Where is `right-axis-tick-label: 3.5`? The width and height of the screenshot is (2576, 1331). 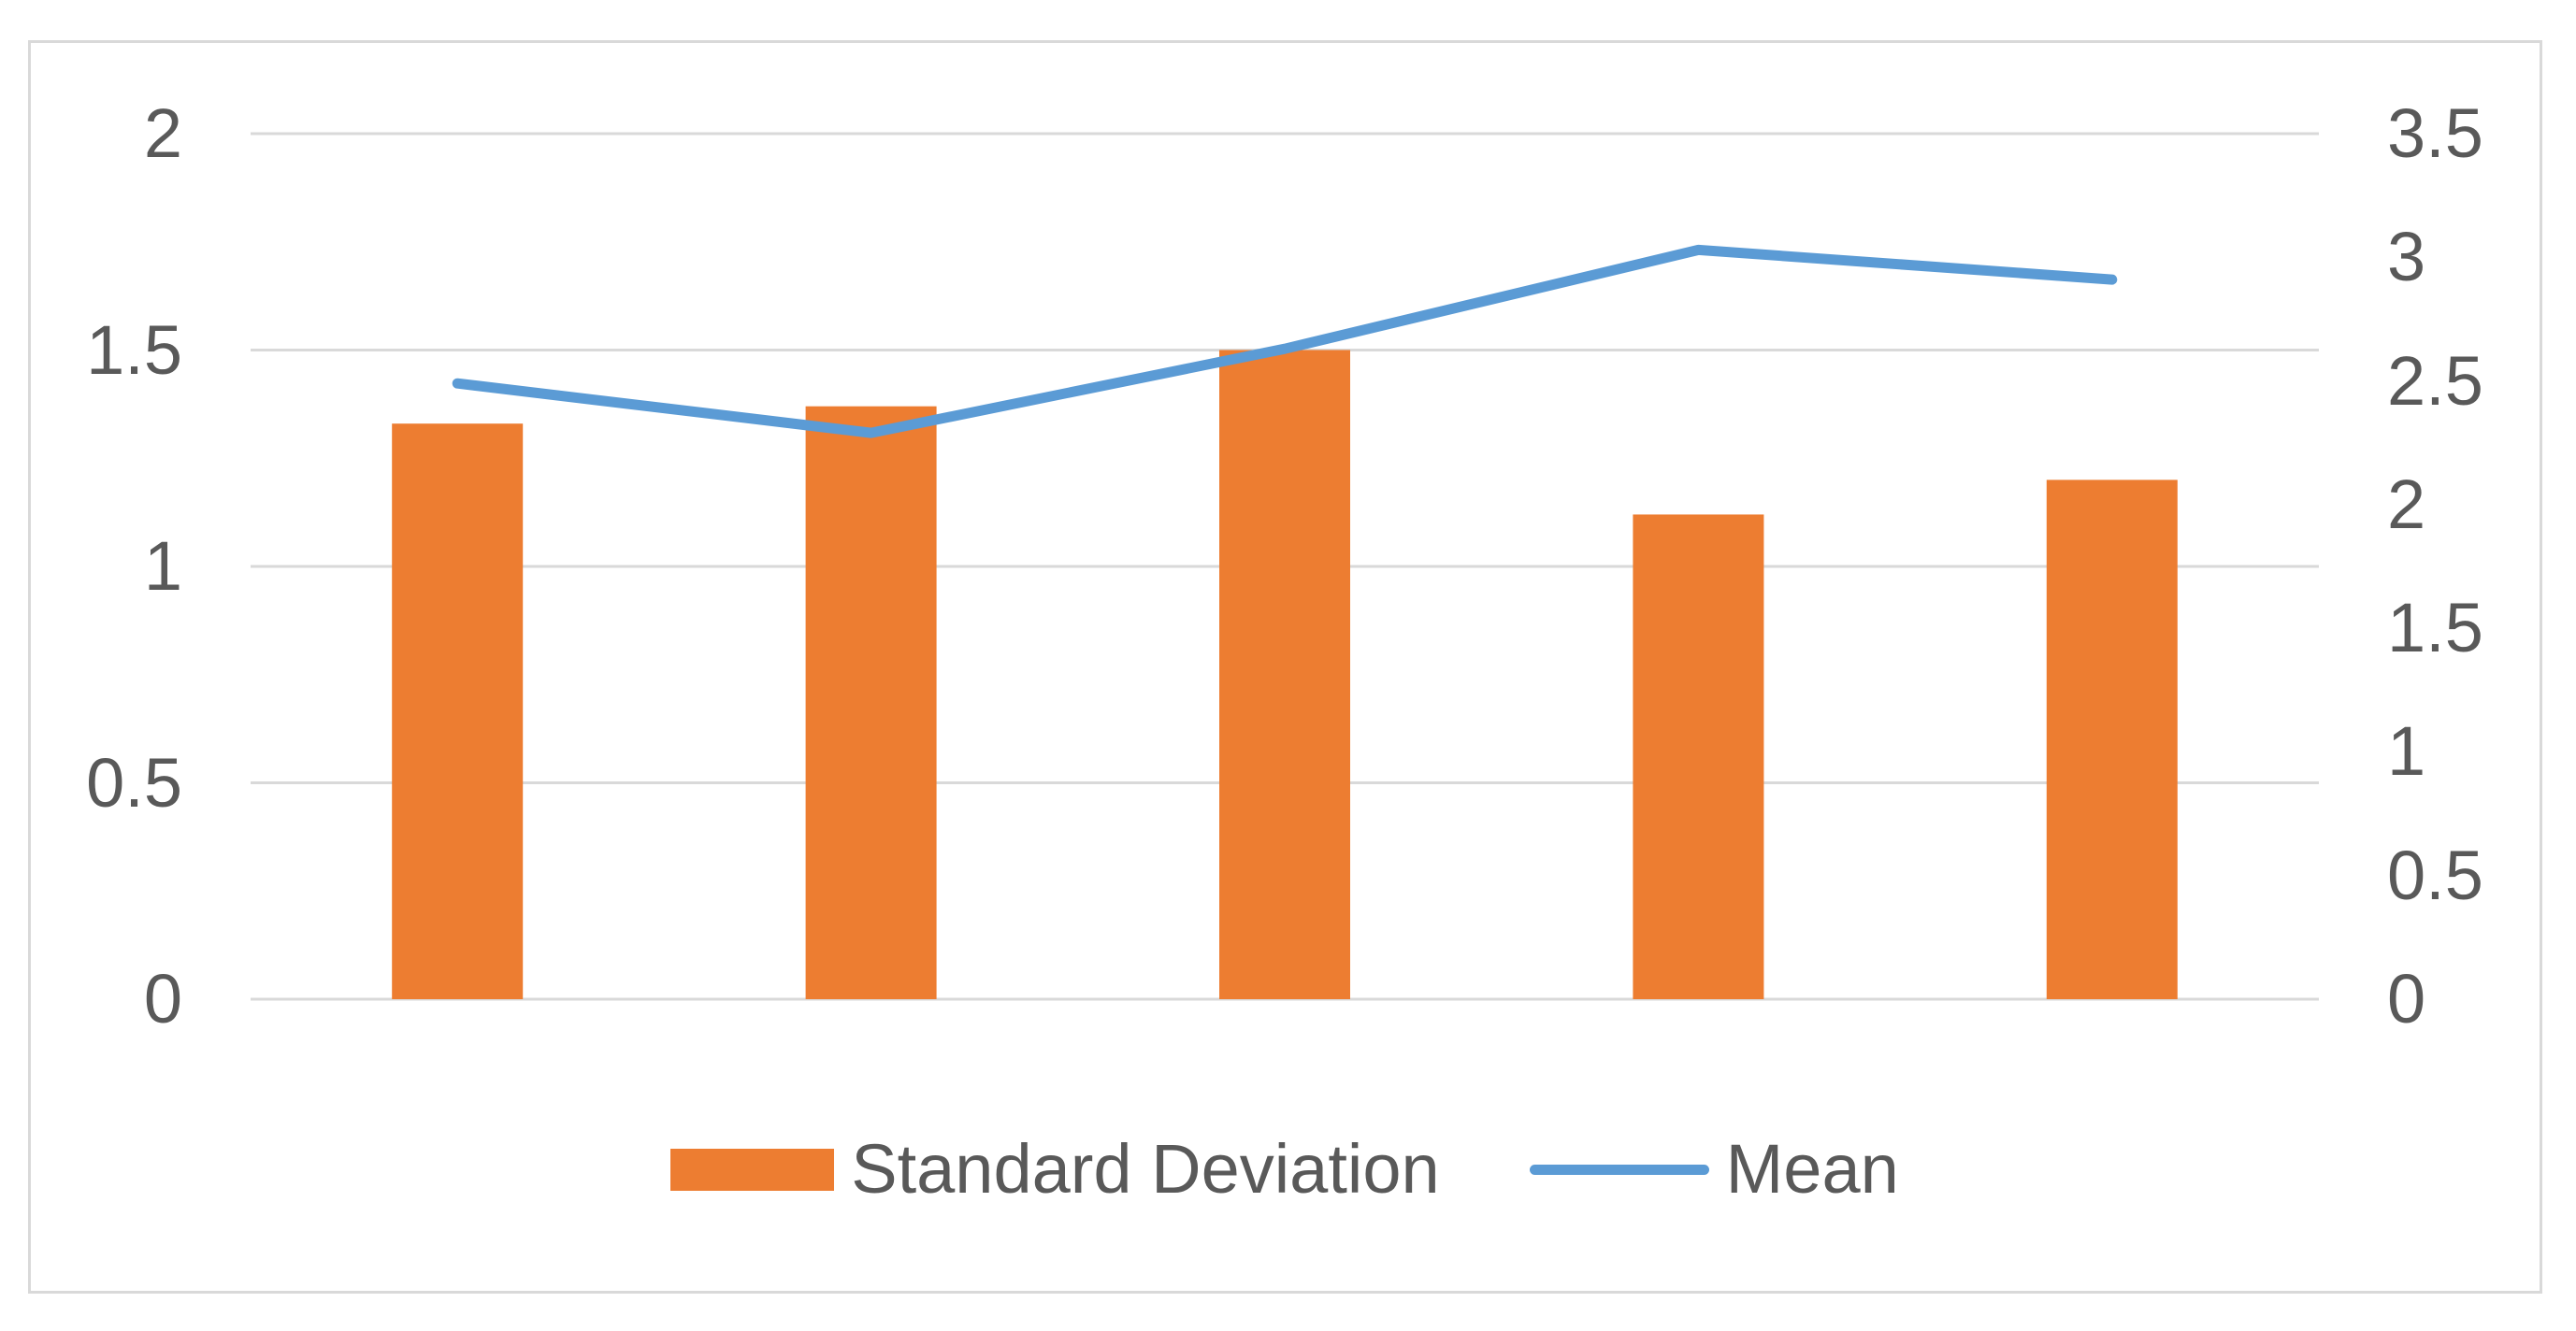
right-axis-tick-label: 3.5 is located at coordinates (2435, 133).